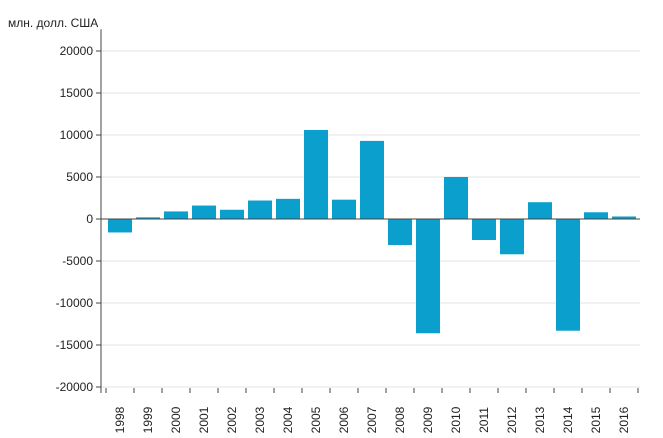 The width and height of the screenshot is (663, 438). Describe the element at coordinates (77, 261) in the screenshot. I see `y-tick-label: -5000` at that location.